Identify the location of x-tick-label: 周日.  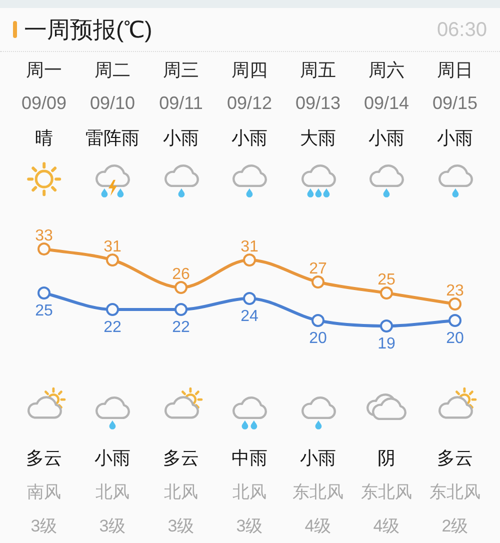
(455, 70).